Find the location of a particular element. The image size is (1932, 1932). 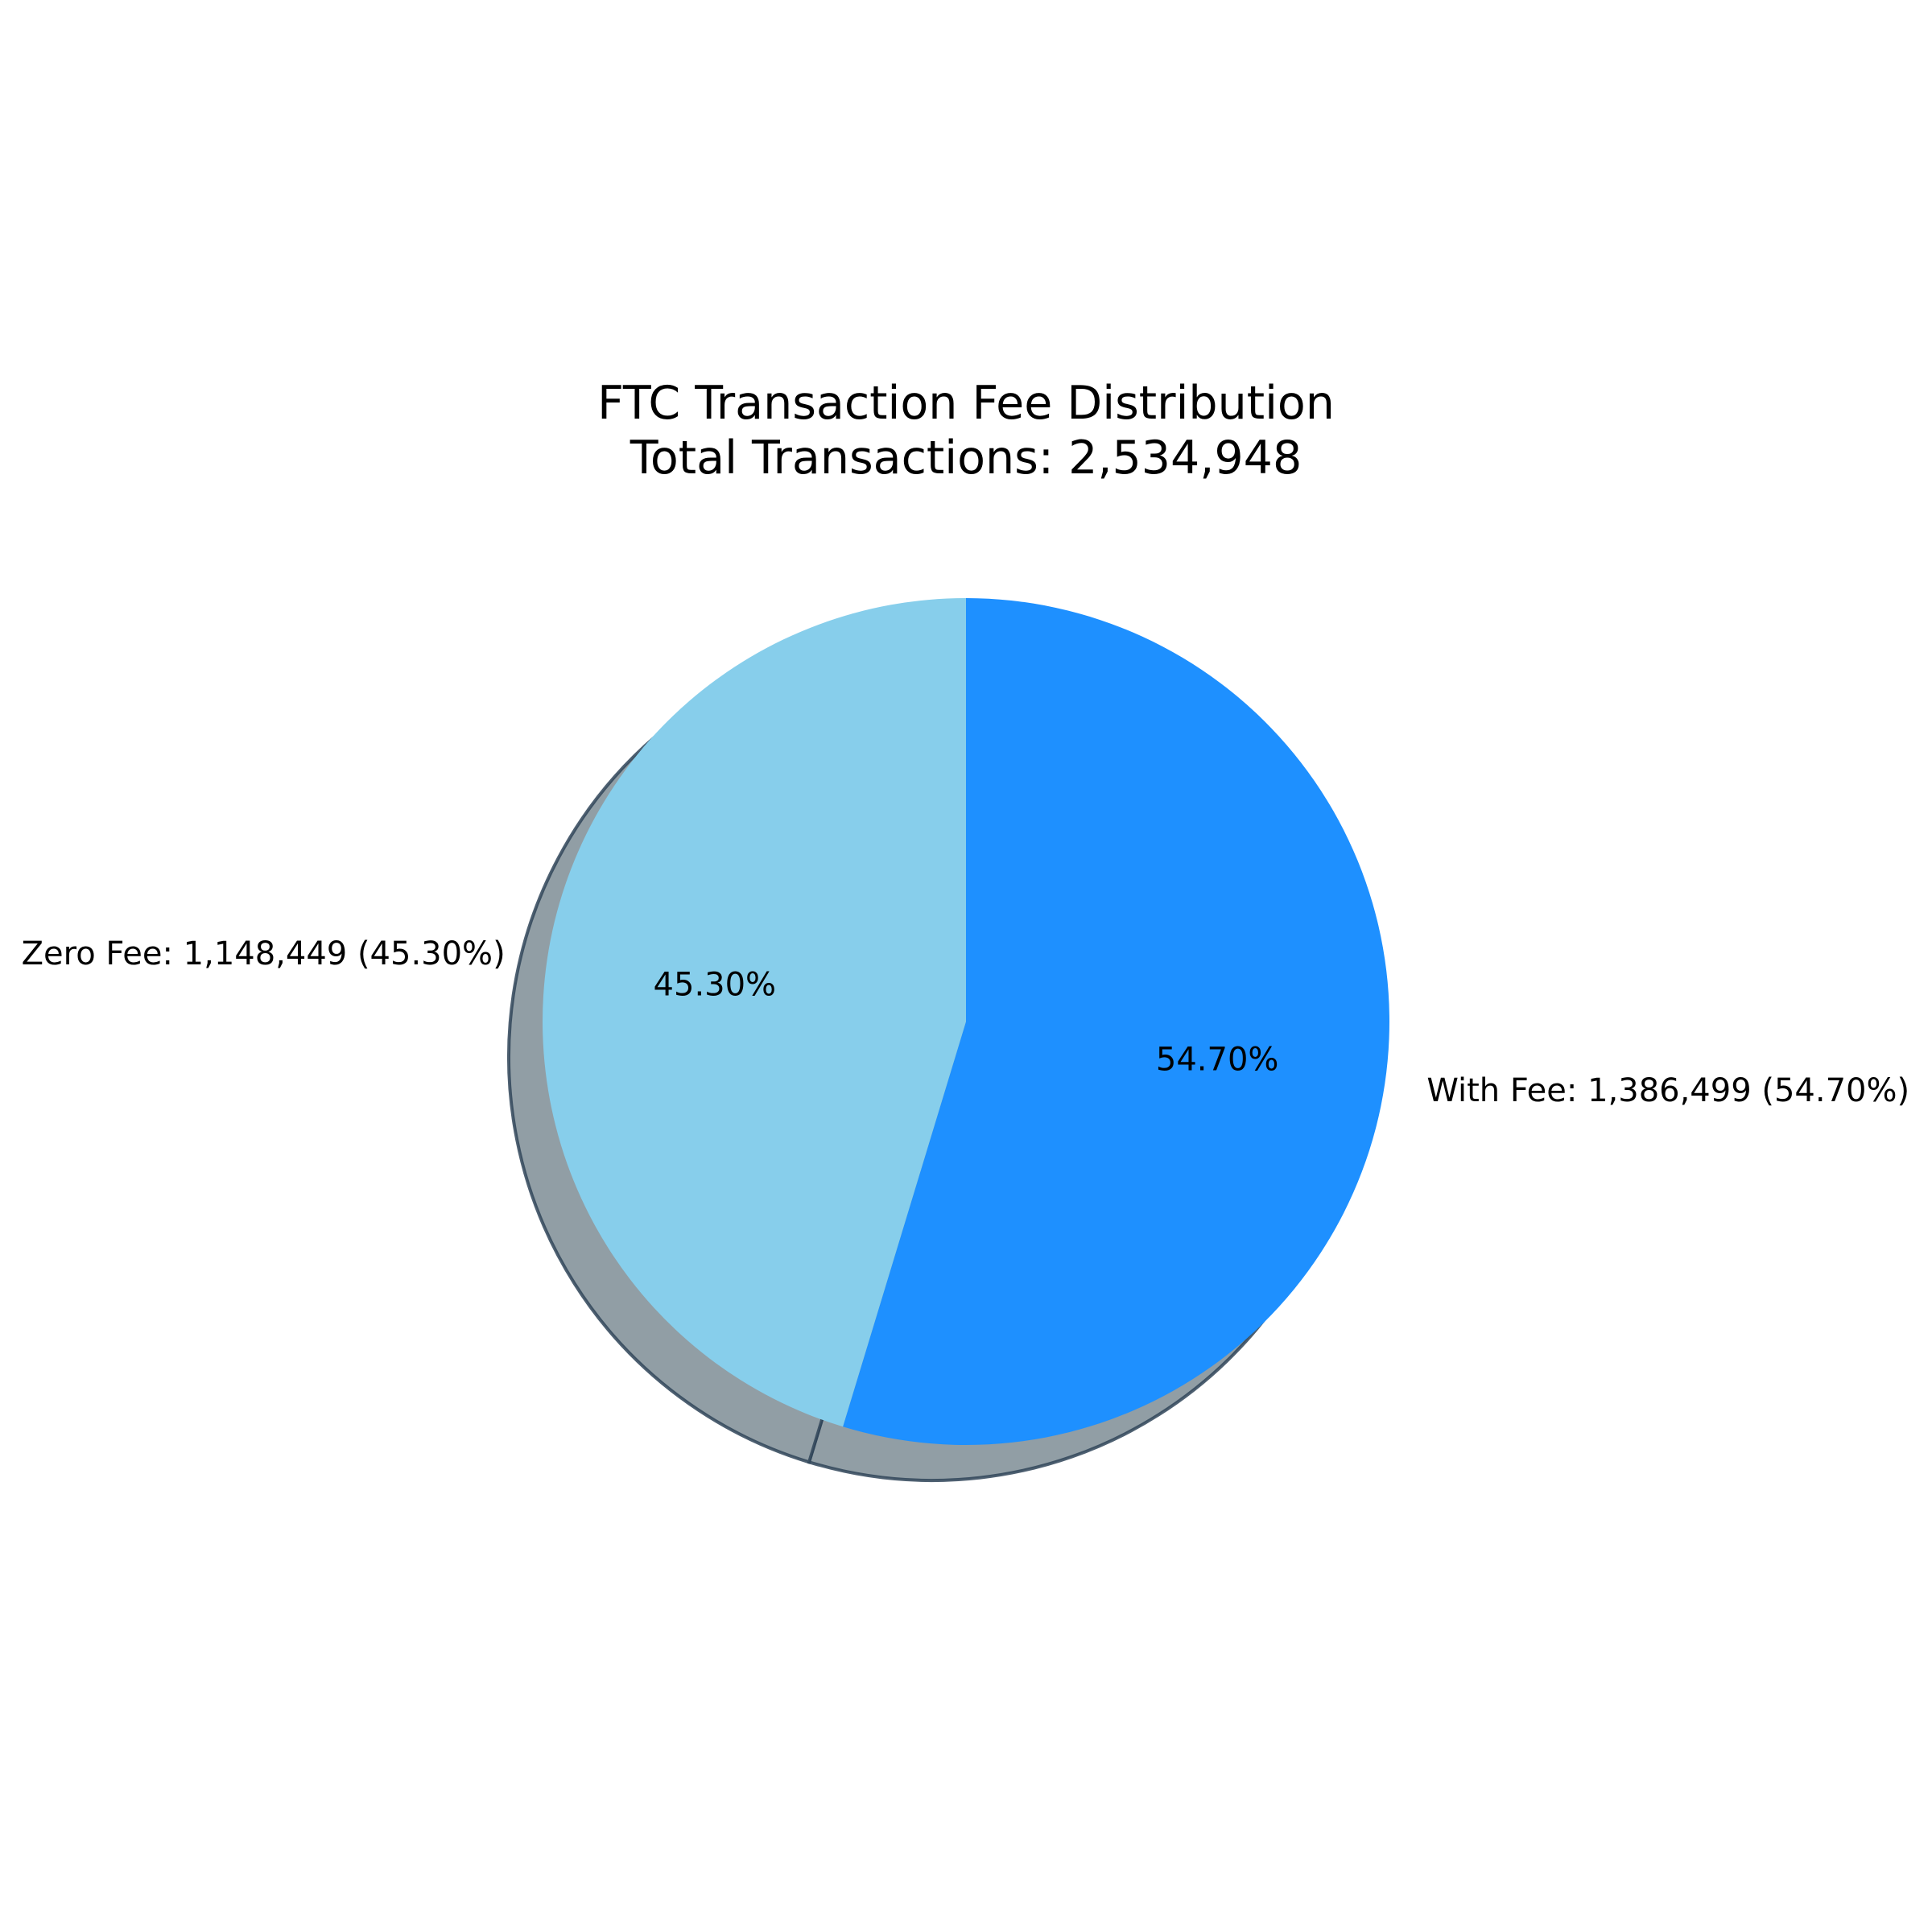

chart-title: FTC Transaction Fee Distribution is located at coordinates (966, 403).